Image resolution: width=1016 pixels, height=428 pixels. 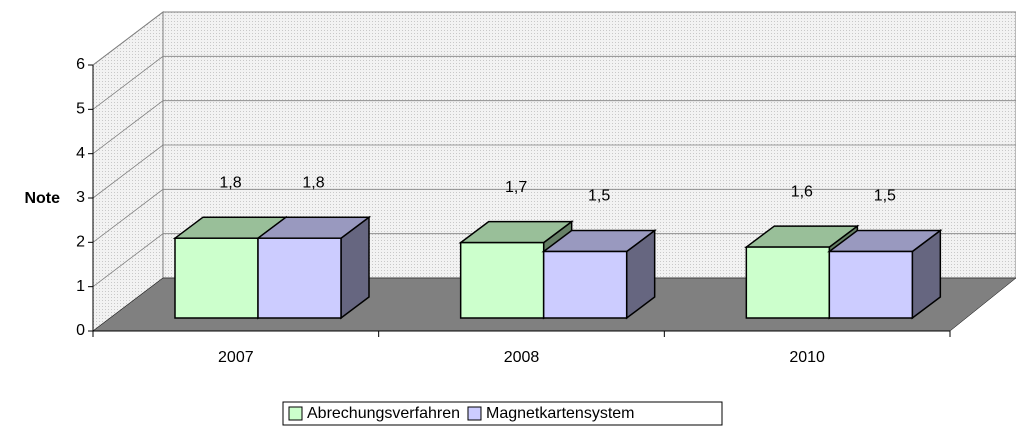 I want to click on y-tick-label: 0, so click(x=80, y=330).